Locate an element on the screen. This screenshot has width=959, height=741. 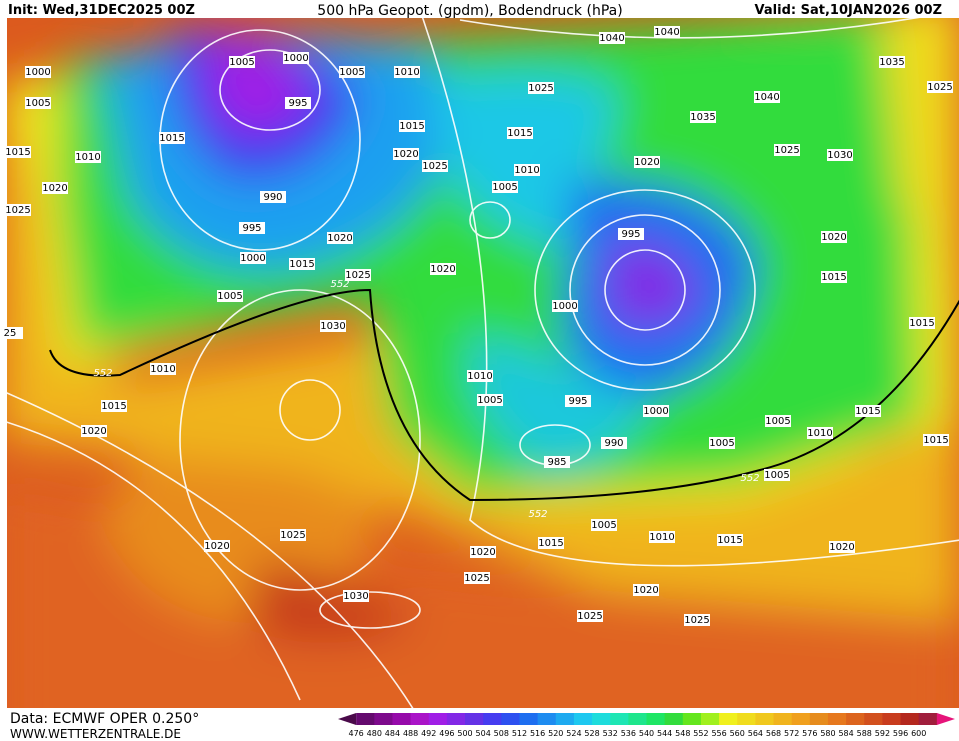
isobar-label: 25 is located at coordinates (10, 333).